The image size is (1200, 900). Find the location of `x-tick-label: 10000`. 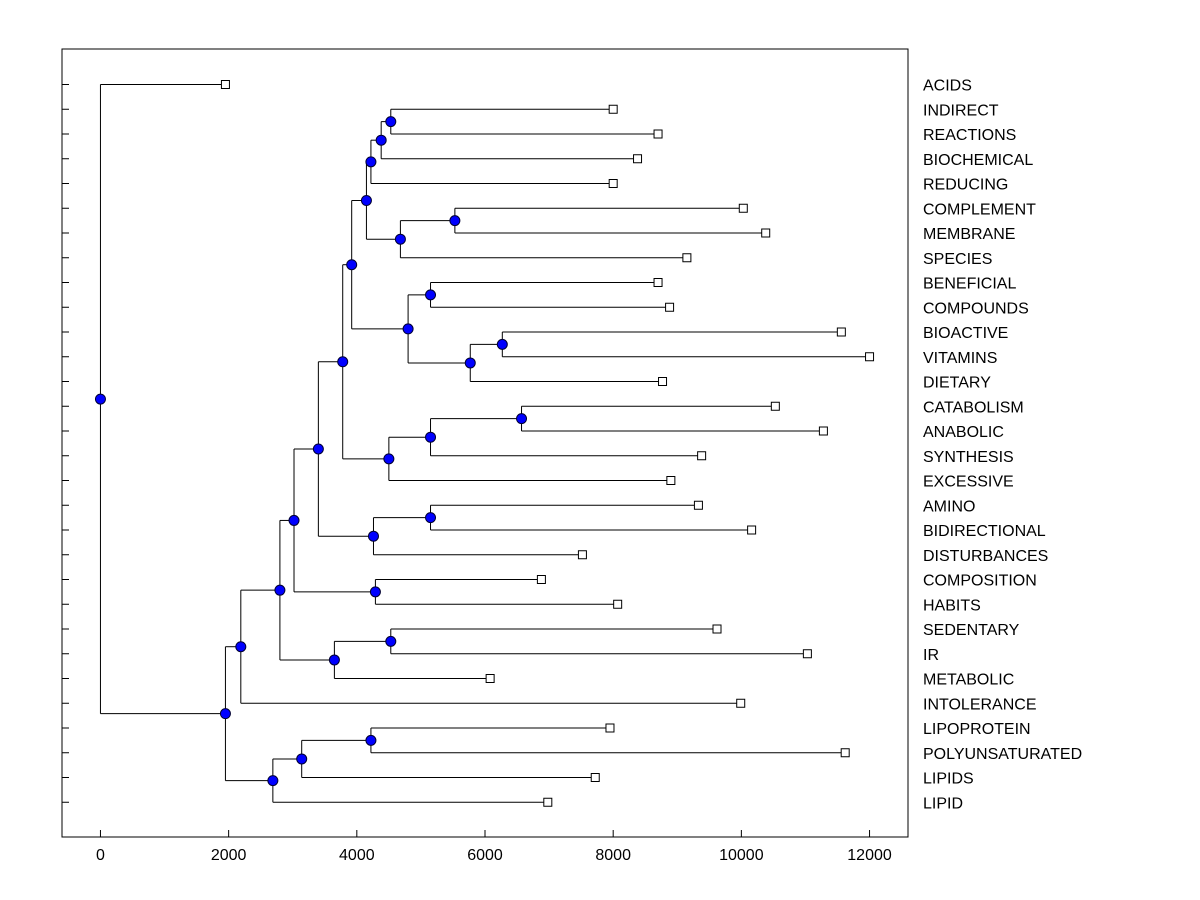

x-tick-label: 10000 is located at coordinates (741, 855).